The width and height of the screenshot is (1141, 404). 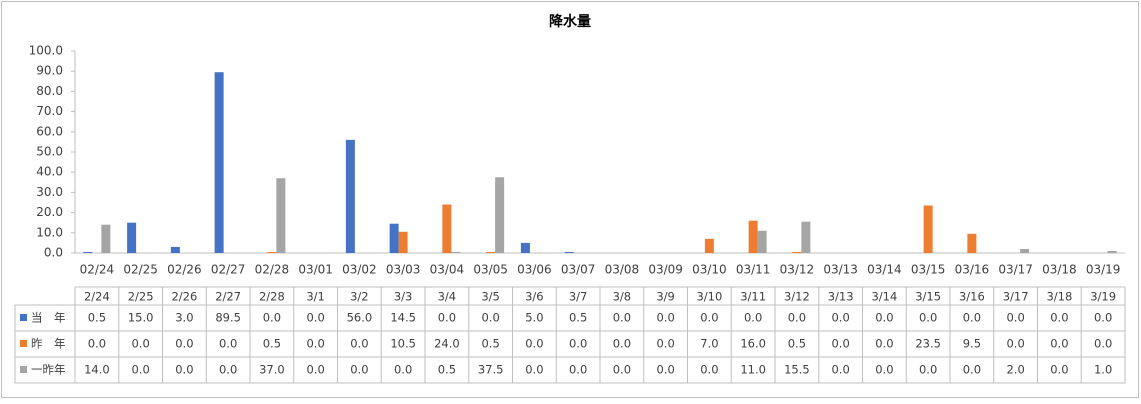 I want to click on table-value: 5.0, so click(x=534, y=318).